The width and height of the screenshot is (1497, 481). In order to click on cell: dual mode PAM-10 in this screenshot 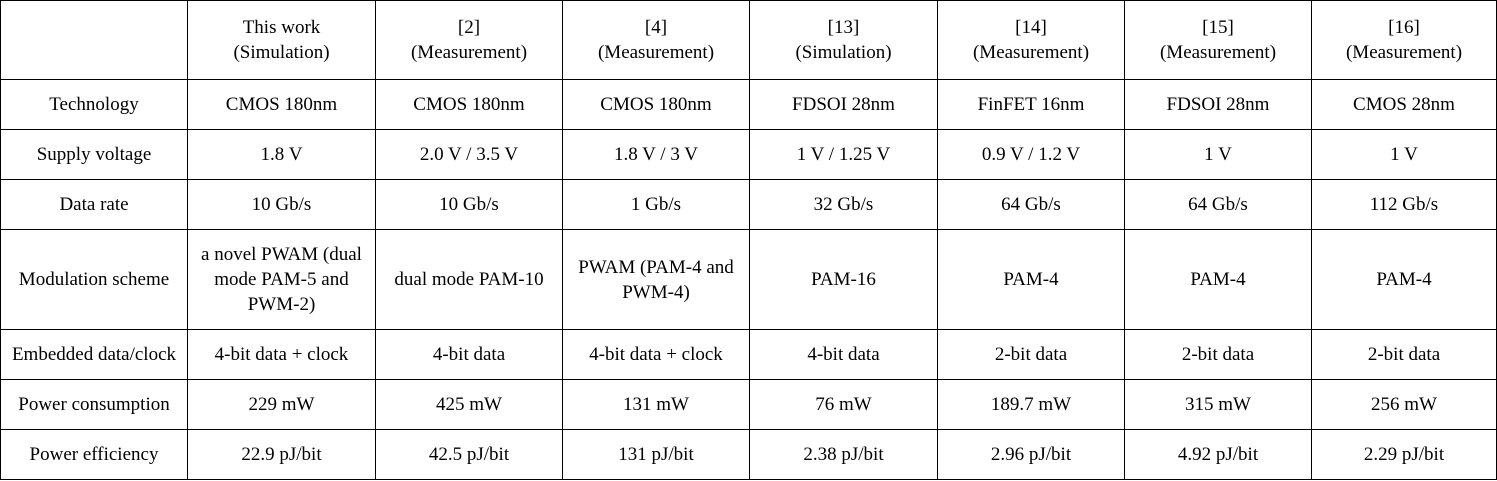, I will do `click(469, 279)`.